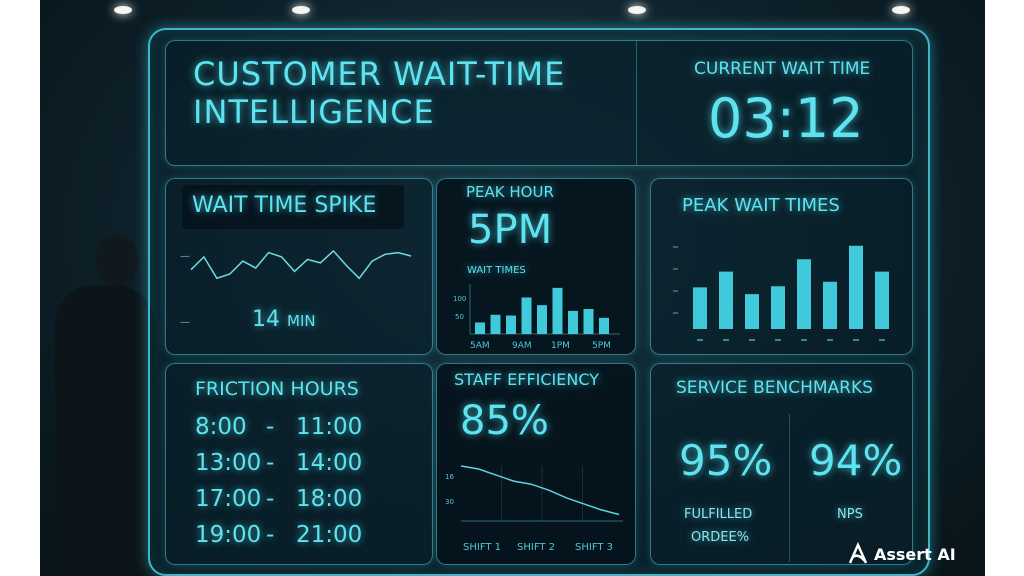 Image resolution: width=1024 pixels, height=576 pixels. Describe the element at coordinates (718, 514) in the screenshot. I see `fulfilled-orders-label: FULFILLED` at that location.